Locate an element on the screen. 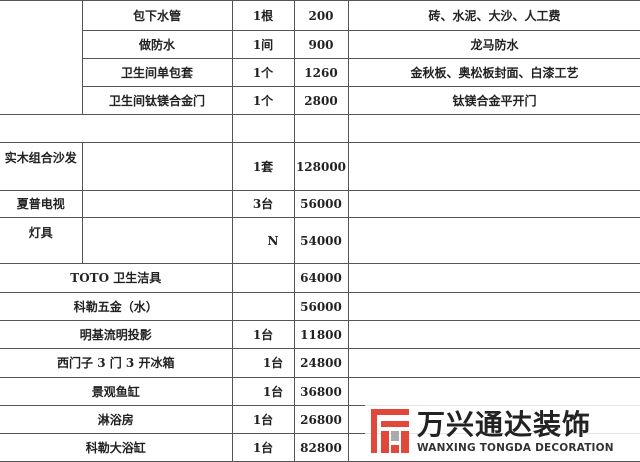 The image size is (640, 462). price-cell: 26800 is located at coordinates (321, 419).